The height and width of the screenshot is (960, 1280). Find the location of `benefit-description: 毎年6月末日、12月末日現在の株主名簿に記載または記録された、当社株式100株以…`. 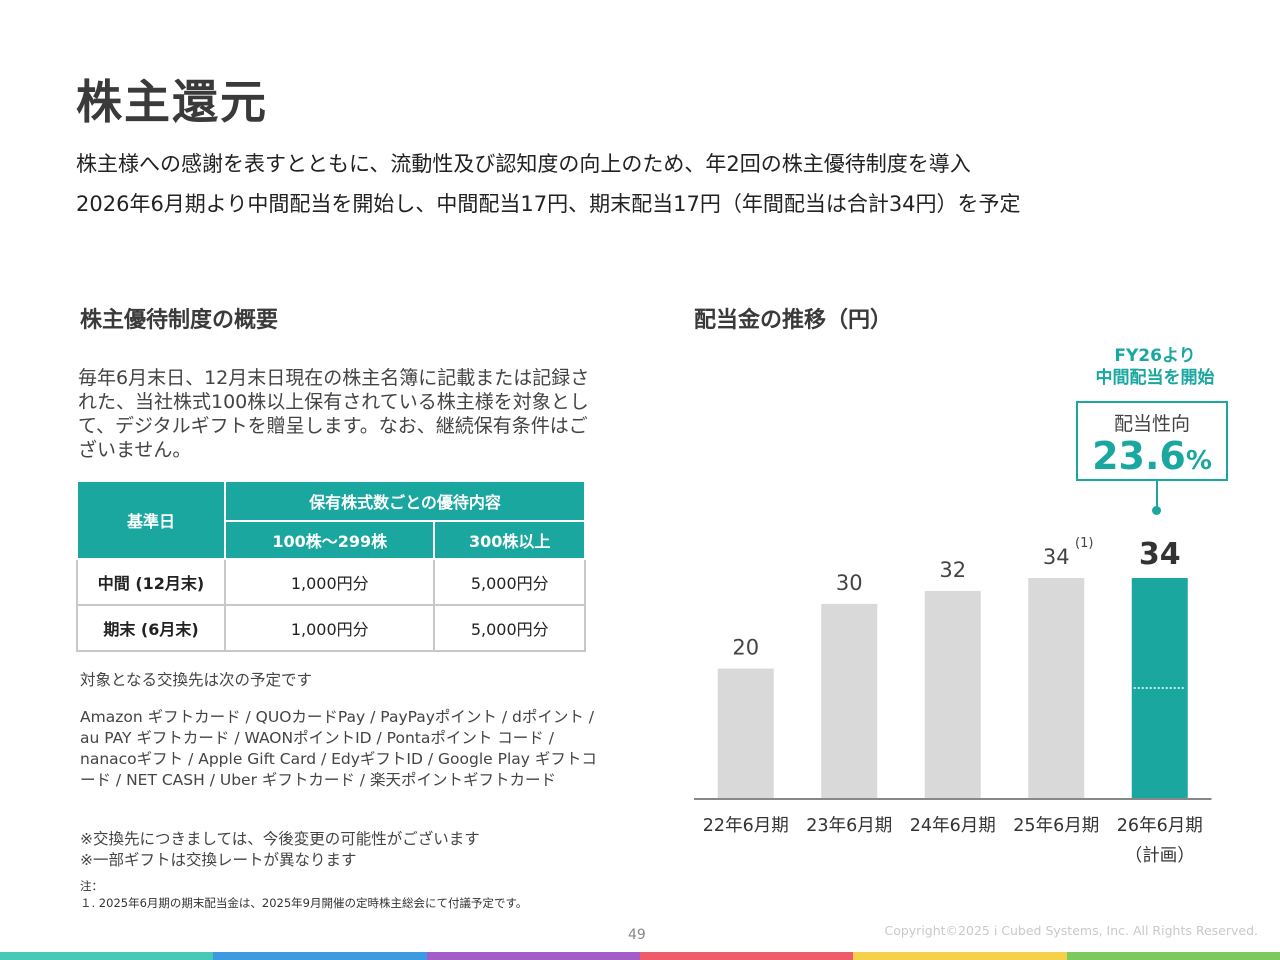

benefit-description: 毎年6月末日、12月末日現在の株主名簿に記載または記録された、当社株式100株以… is located at coordinates (334, 414).